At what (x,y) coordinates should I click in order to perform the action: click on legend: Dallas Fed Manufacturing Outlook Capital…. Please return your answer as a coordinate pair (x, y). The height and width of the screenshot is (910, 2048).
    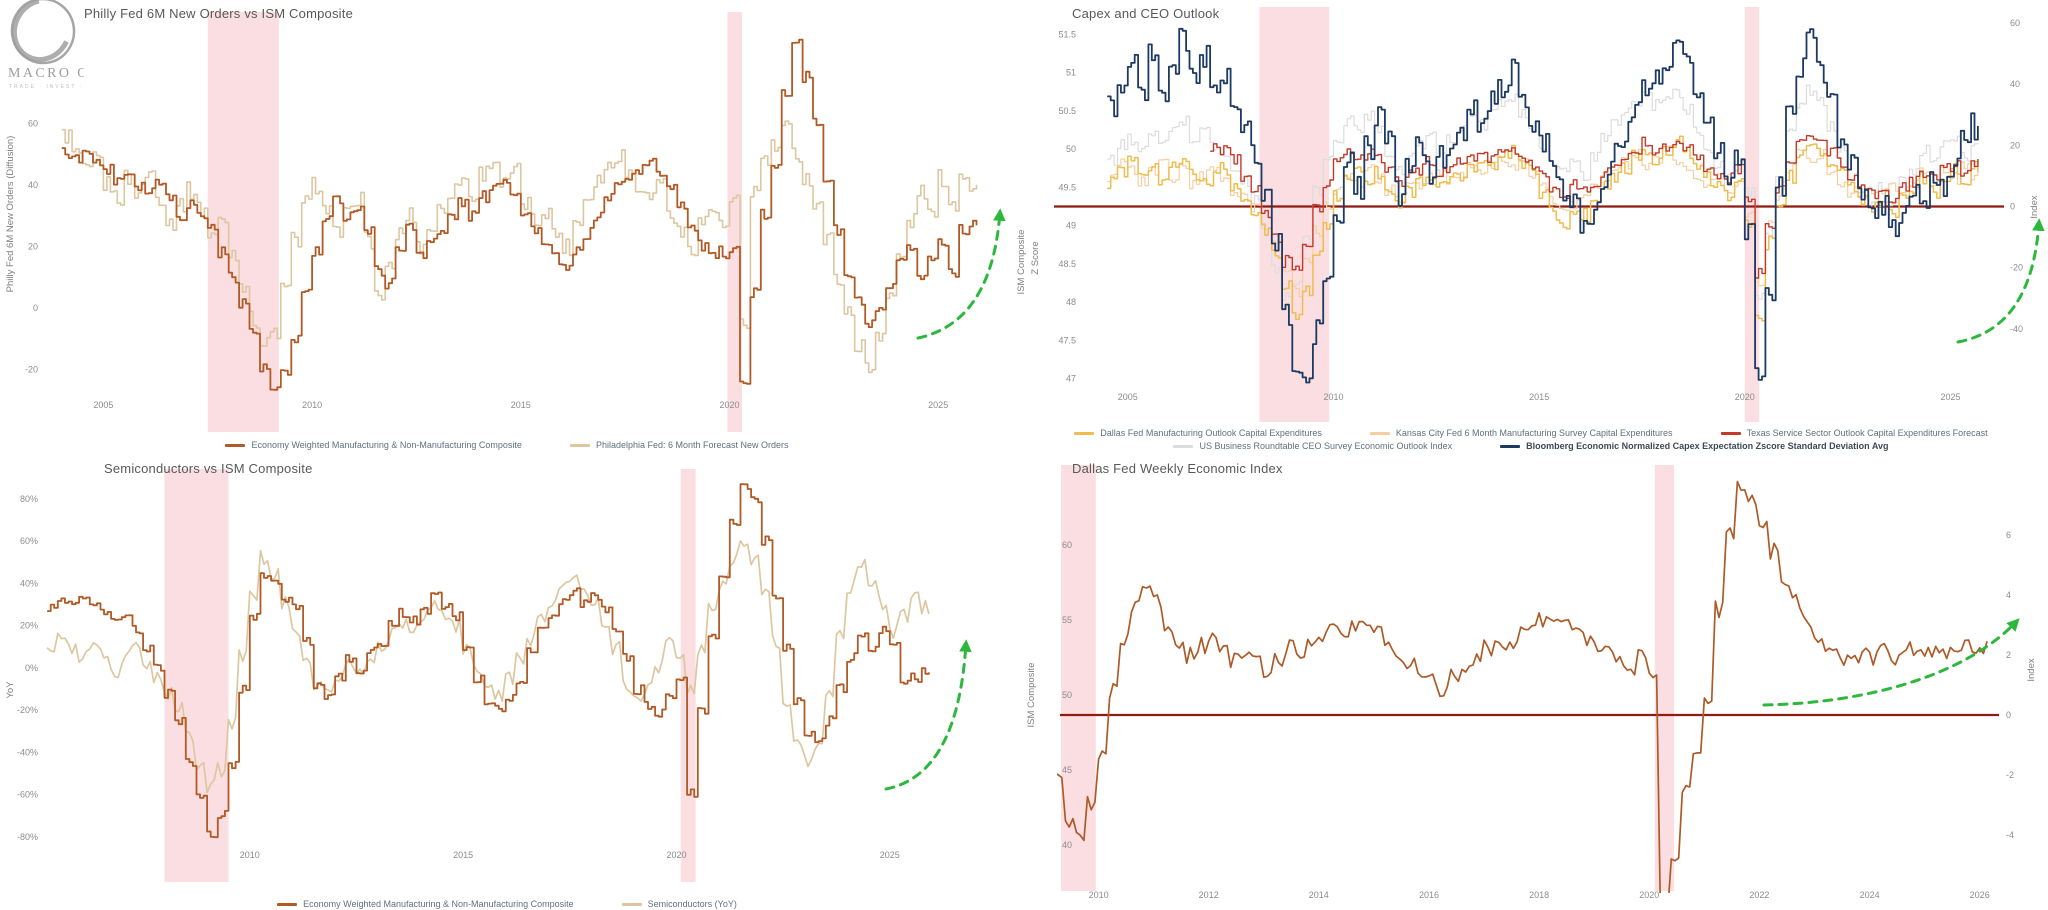
    Looking at the image, I should click on (1531, 439).